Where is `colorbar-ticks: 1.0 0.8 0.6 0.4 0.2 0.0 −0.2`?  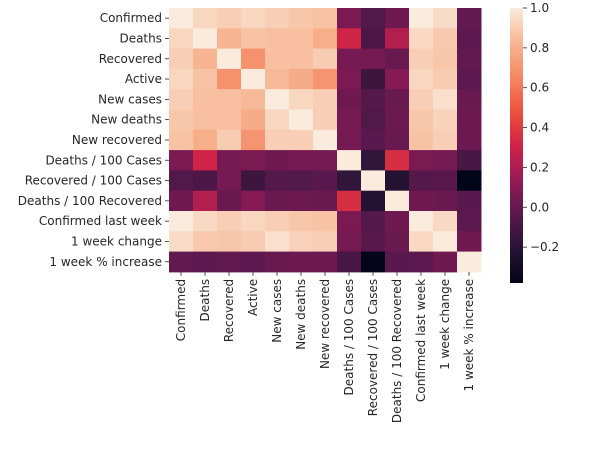 colorbar-ticks: 1.0 0.8 0.6 0.4 0.2 0.0 −0.2 is located at coordinates (541, 127).